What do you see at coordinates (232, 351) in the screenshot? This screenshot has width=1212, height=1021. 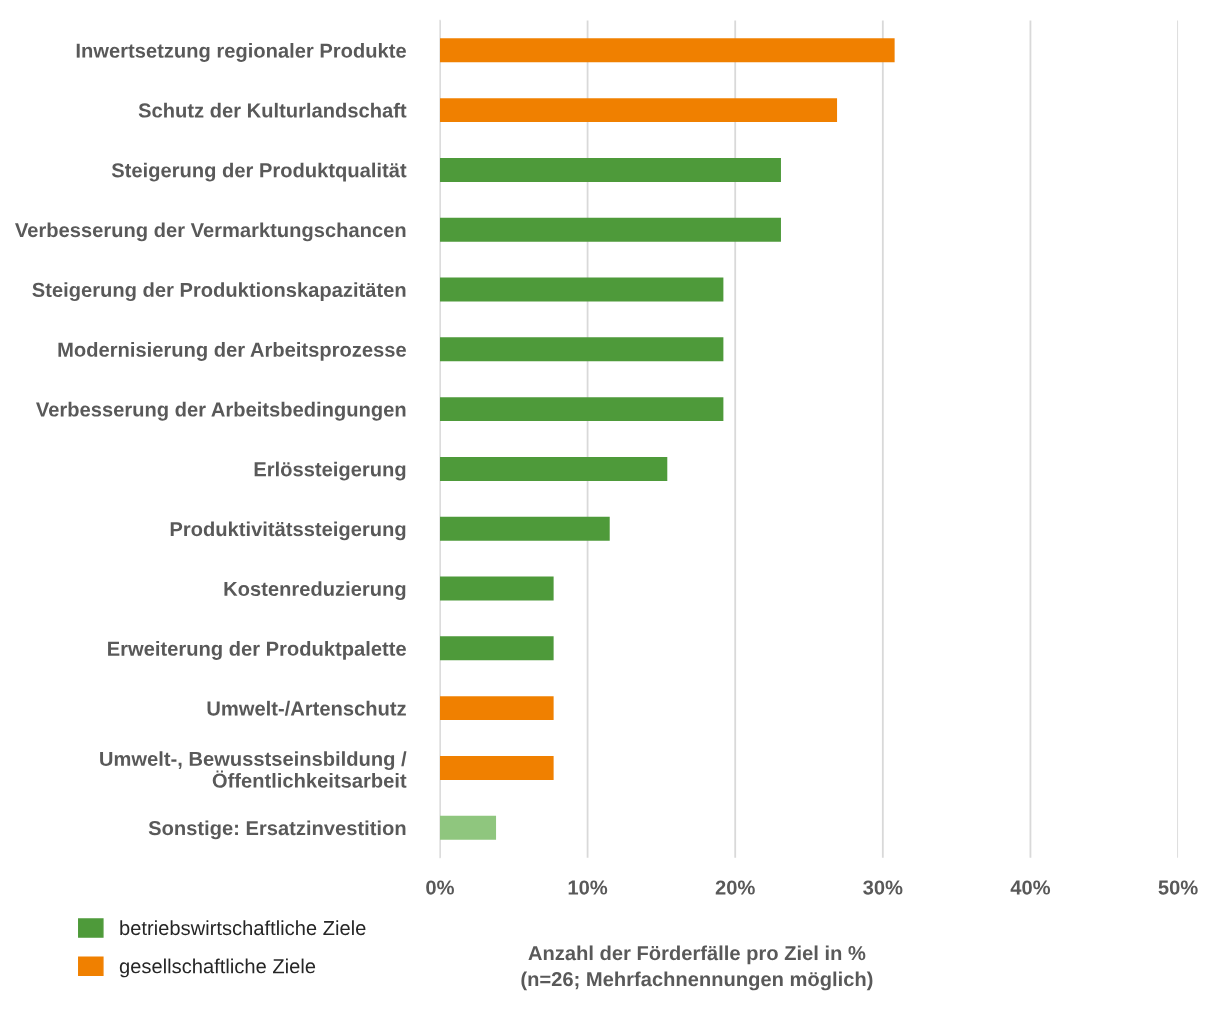 I see `y-tick-label: Modernisierung der Arbeitsprozesse` at bounding box center [232, 351].